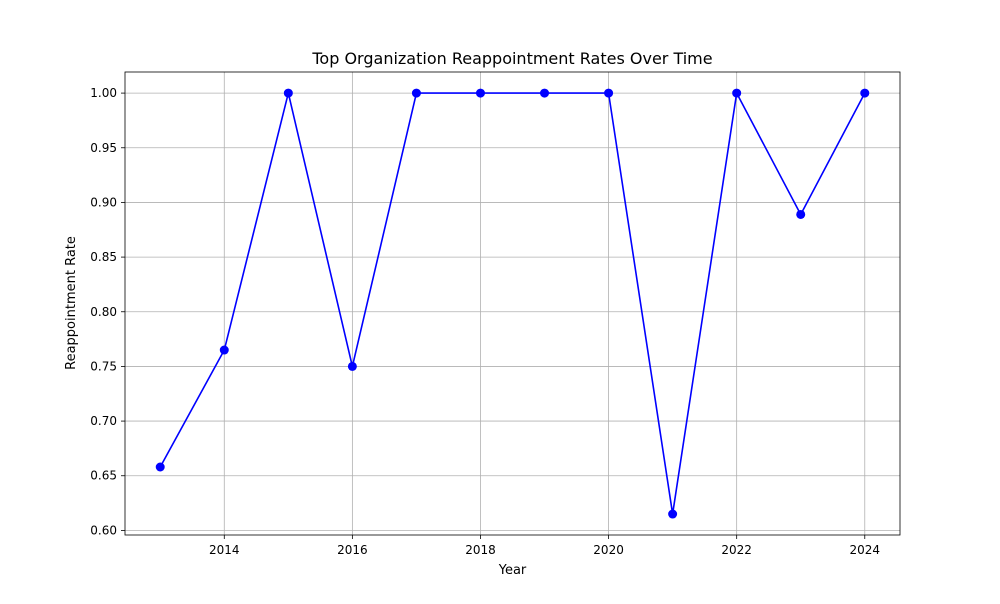  Describe the element at coordinates (103, 257) in the screenshot. I see `y-tick-label: 0.85` at that location.